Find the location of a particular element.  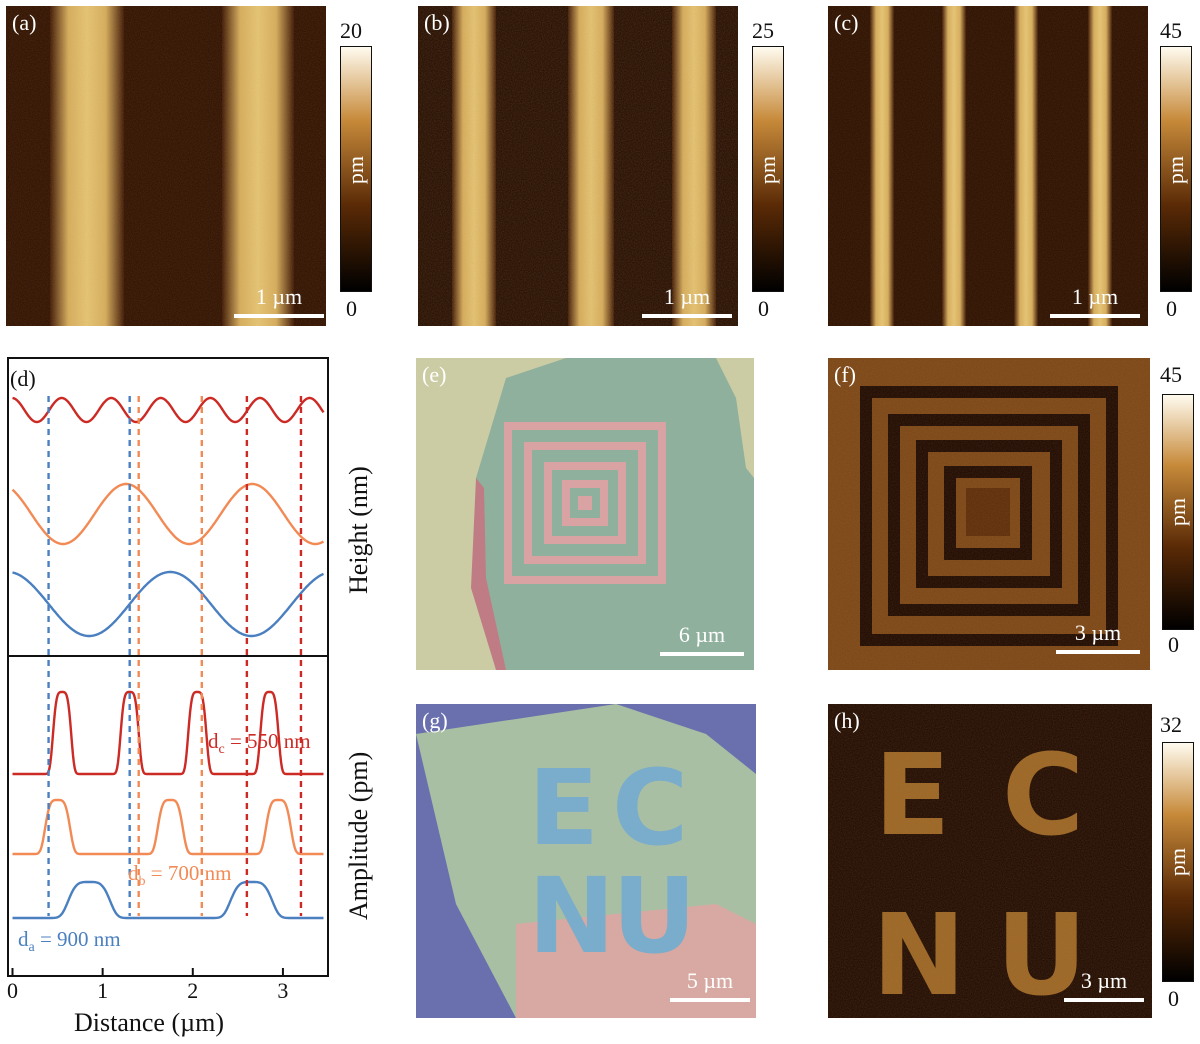

panel-a-colorbar-unit: pm is located at coordinates (355, 170).